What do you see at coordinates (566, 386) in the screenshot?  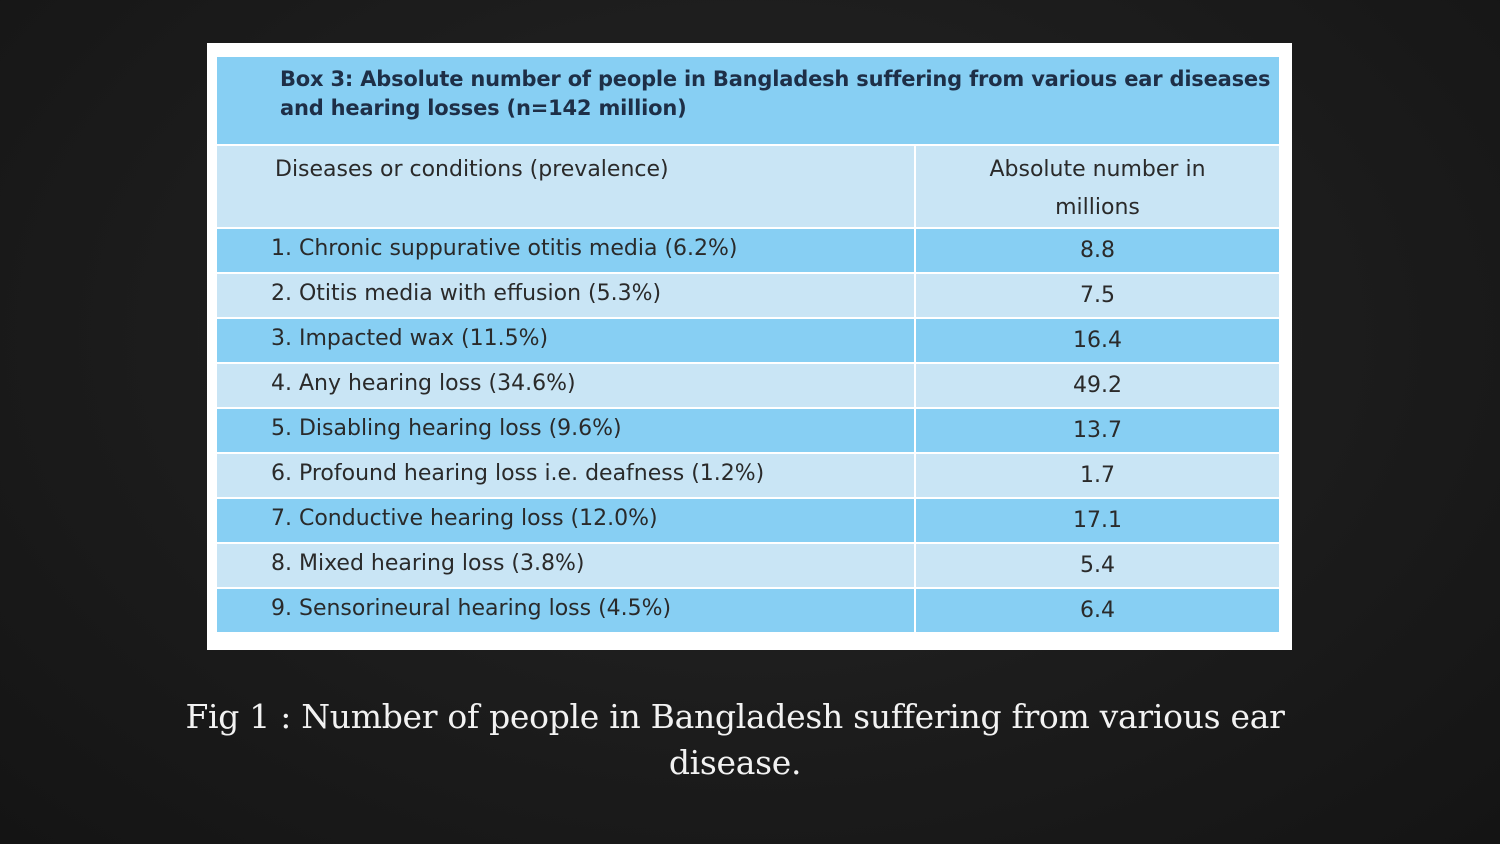 I see `disease-label: 4. Any hearing loss (34.6%)` at bounding box center [566, 386].